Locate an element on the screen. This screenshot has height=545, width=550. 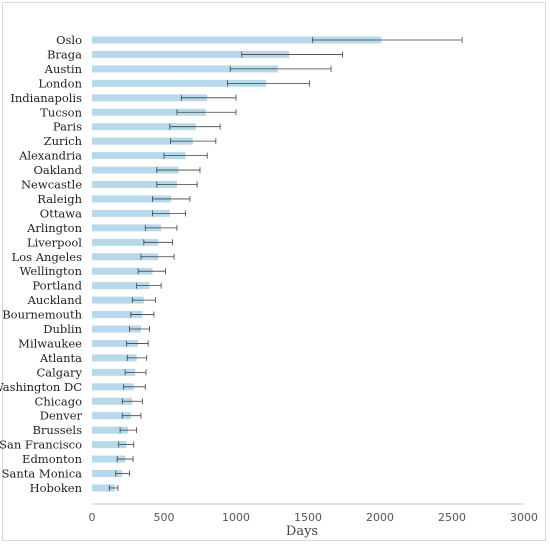
category-label: Auckland is located at coordinates (55, 300).